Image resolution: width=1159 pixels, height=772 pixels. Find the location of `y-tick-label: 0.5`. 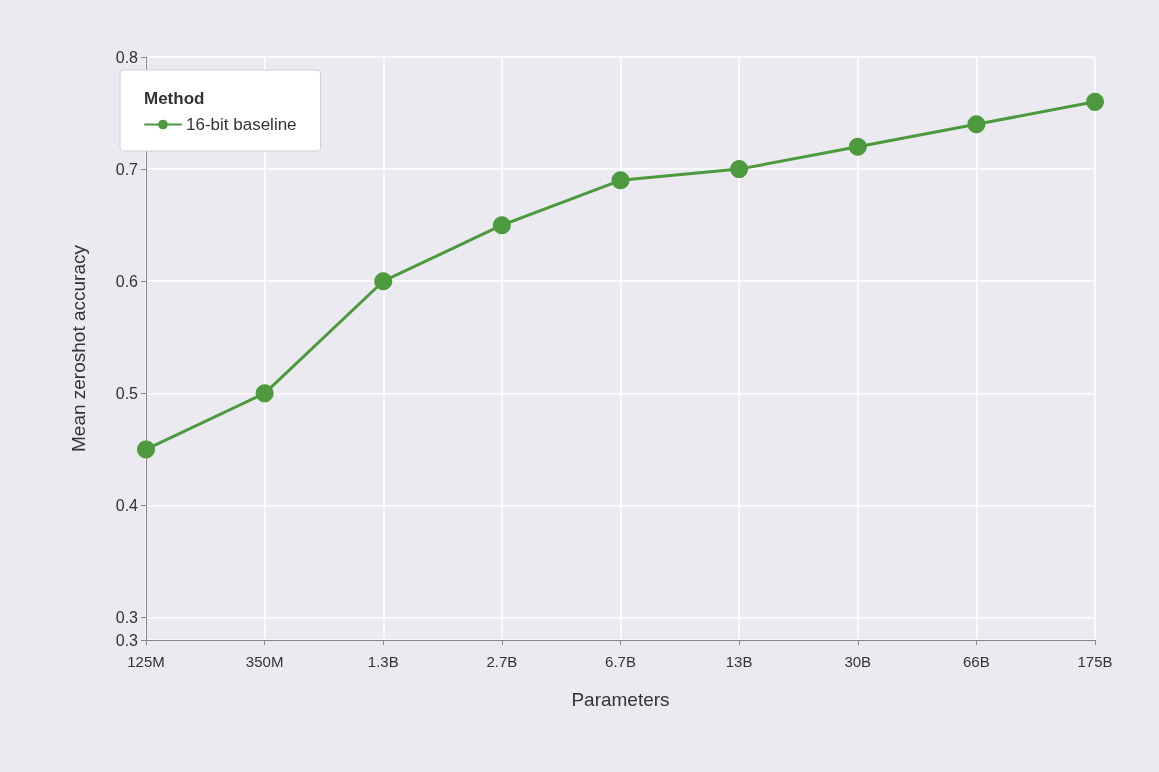

y-tick-label: 0.5 is located at coordinates (127, 393).